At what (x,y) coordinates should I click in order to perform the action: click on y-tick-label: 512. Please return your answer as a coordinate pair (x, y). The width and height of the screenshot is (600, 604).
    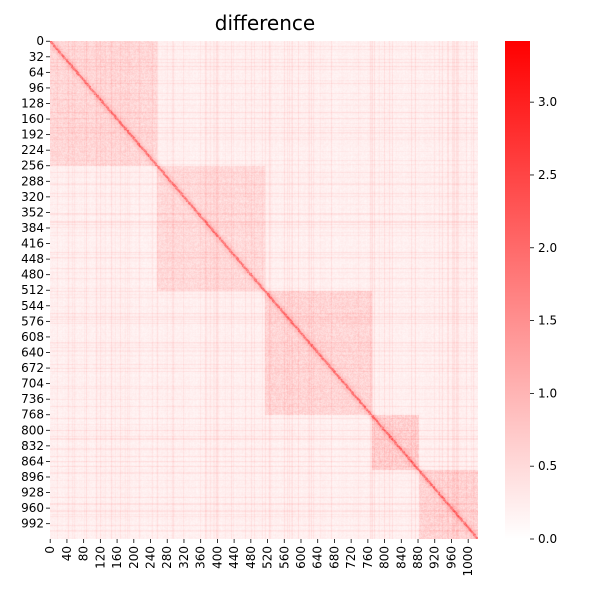
    Looking at the image, I should click on (32, 290).